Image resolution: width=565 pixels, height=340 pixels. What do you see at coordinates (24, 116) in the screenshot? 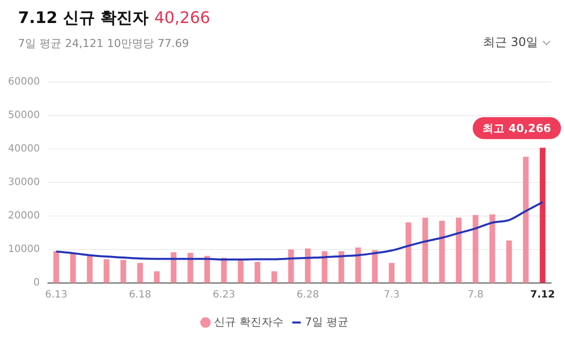
I see `y-tick-label: 50000` at bounding box center [24, 116].